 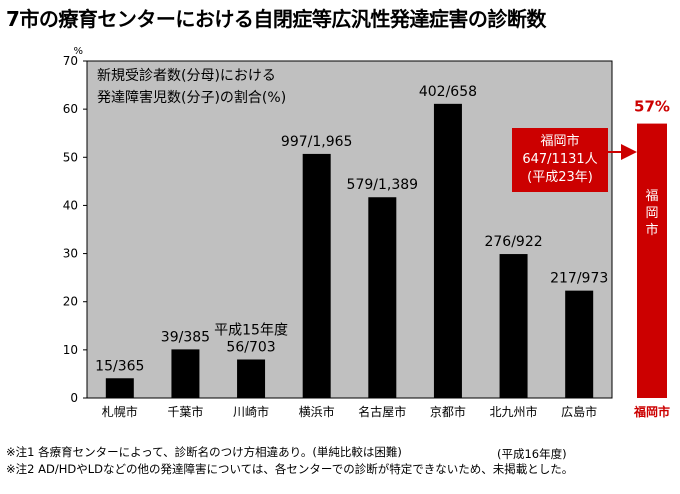 I want to click on highlight-value-label: 57%, so click(x=652, y=107).